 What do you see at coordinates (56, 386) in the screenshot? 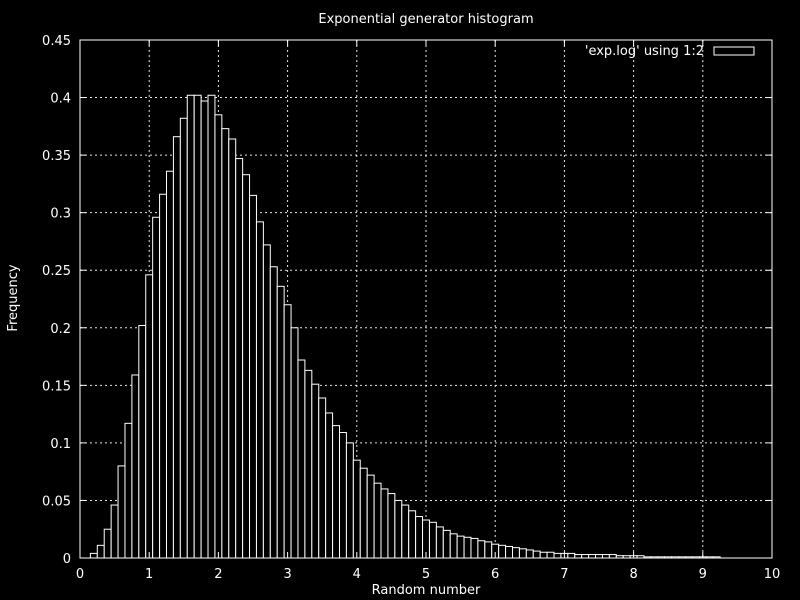
I see `y-tick-label: 0.15` at bounding box center [56, 386].